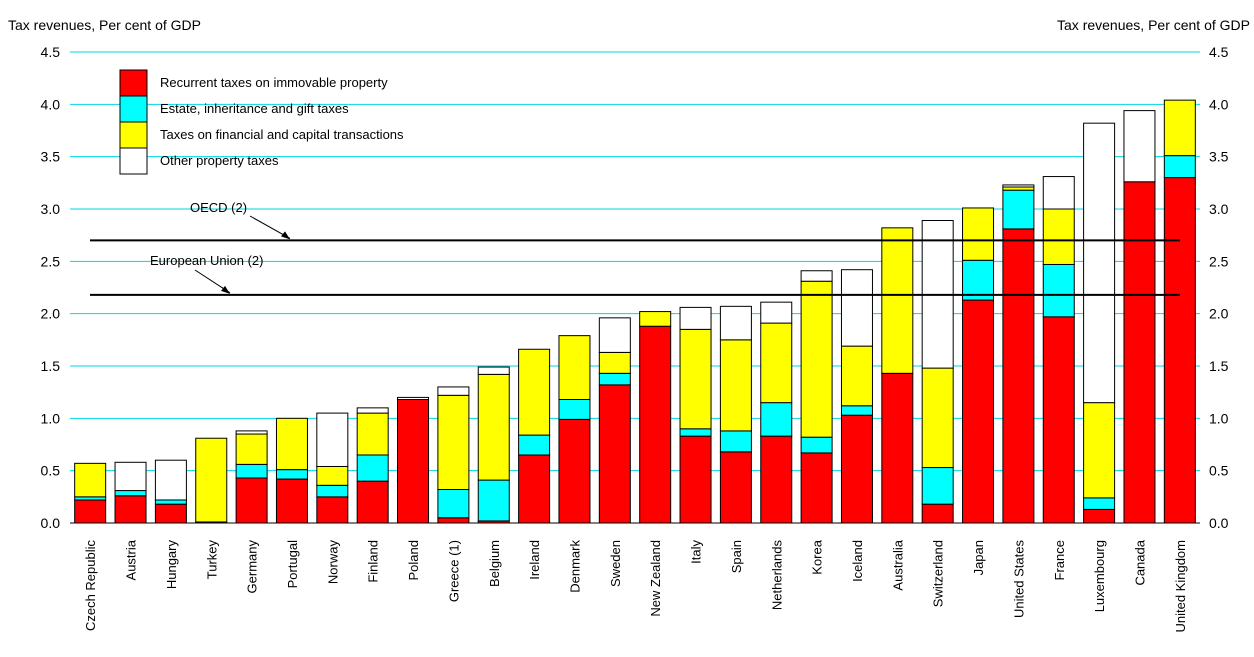 The image size is (1254, 657). Describe the element at coordinates (1180, 586) in the screenshot. I see `x-tick-label: United Kingdom` at that location.